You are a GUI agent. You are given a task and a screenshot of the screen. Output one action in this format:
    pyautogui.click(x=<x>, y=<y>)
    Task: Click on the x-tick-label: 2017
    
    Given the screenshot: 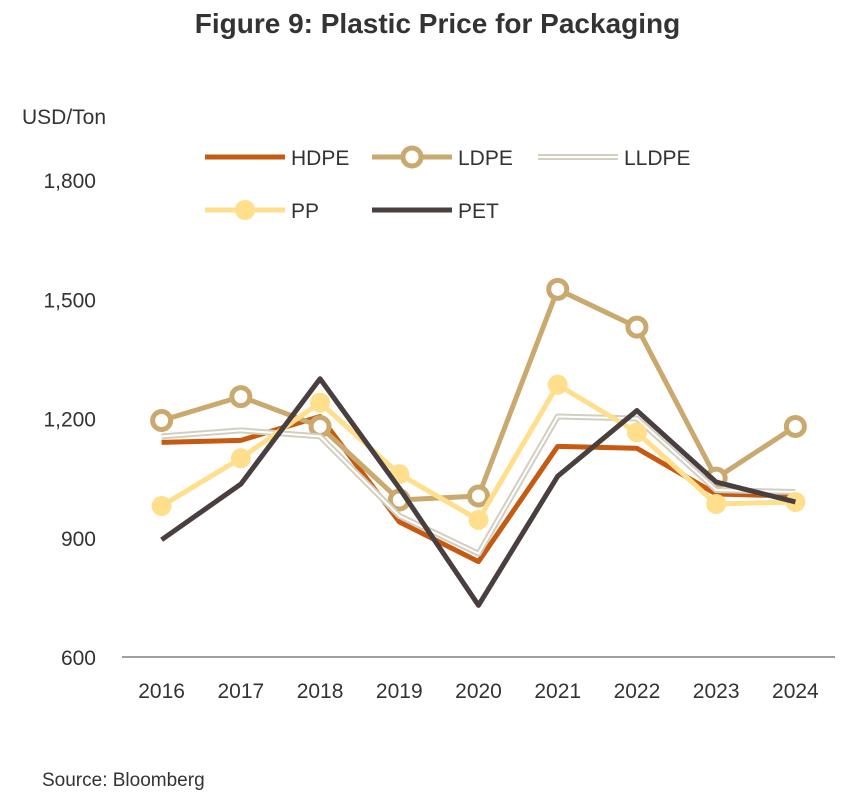 What is the action you would take?
    pyautogui.click(x=240, y=691)
    